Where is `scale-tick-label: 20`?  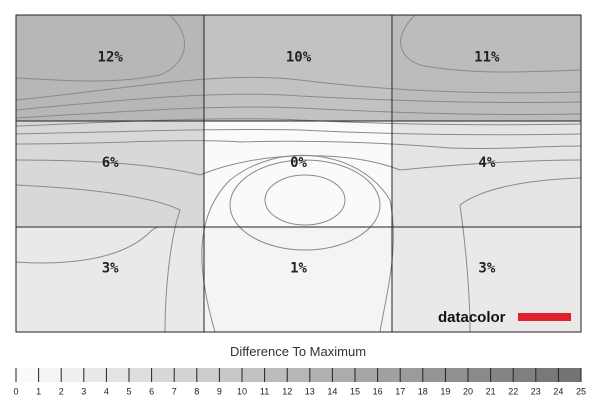 scale-tick-label: 20 is located at coordinates (468, 391).